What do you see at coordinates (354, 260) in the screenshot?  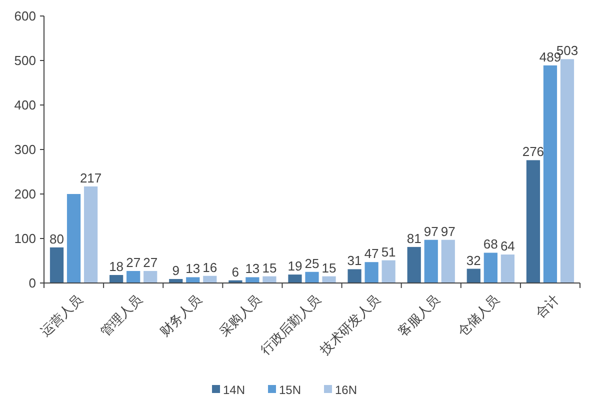 I see `data-label: 31` at bounding box center [354, 260].